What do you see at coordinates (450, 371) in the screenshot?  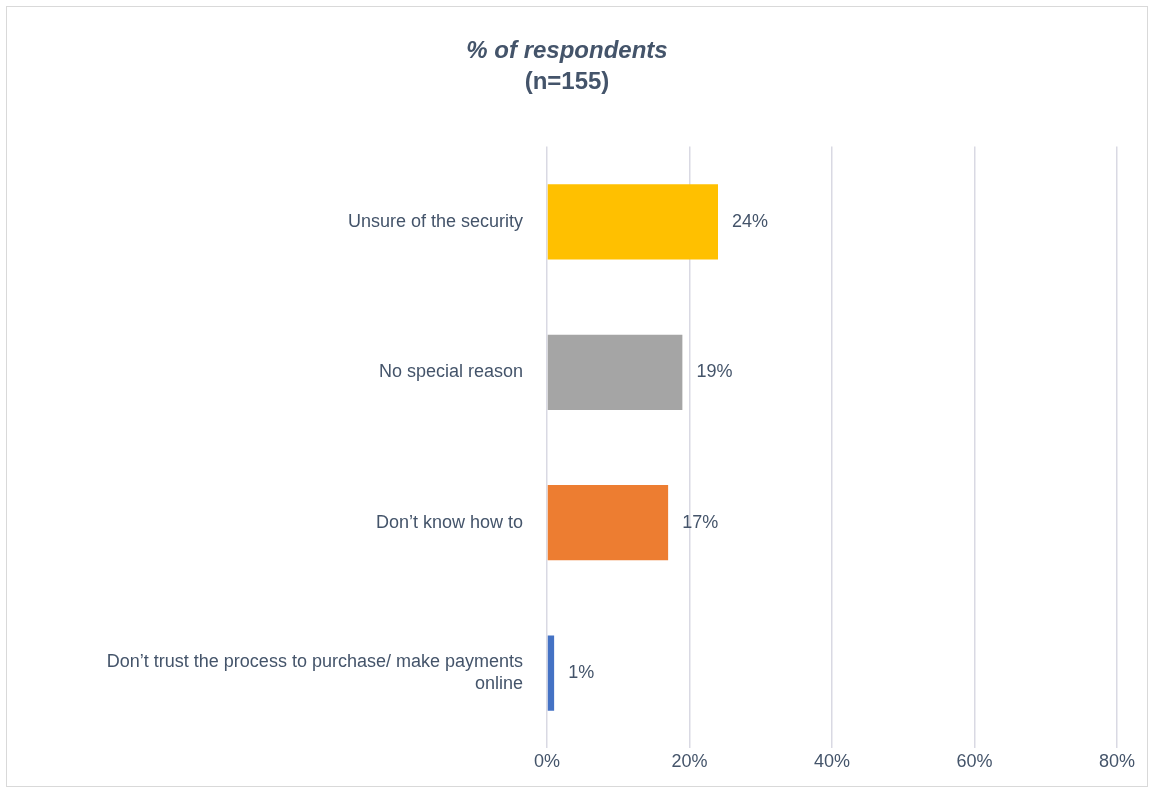 I see `y-tick-label: No special reason` at bounding box center [450, 371].